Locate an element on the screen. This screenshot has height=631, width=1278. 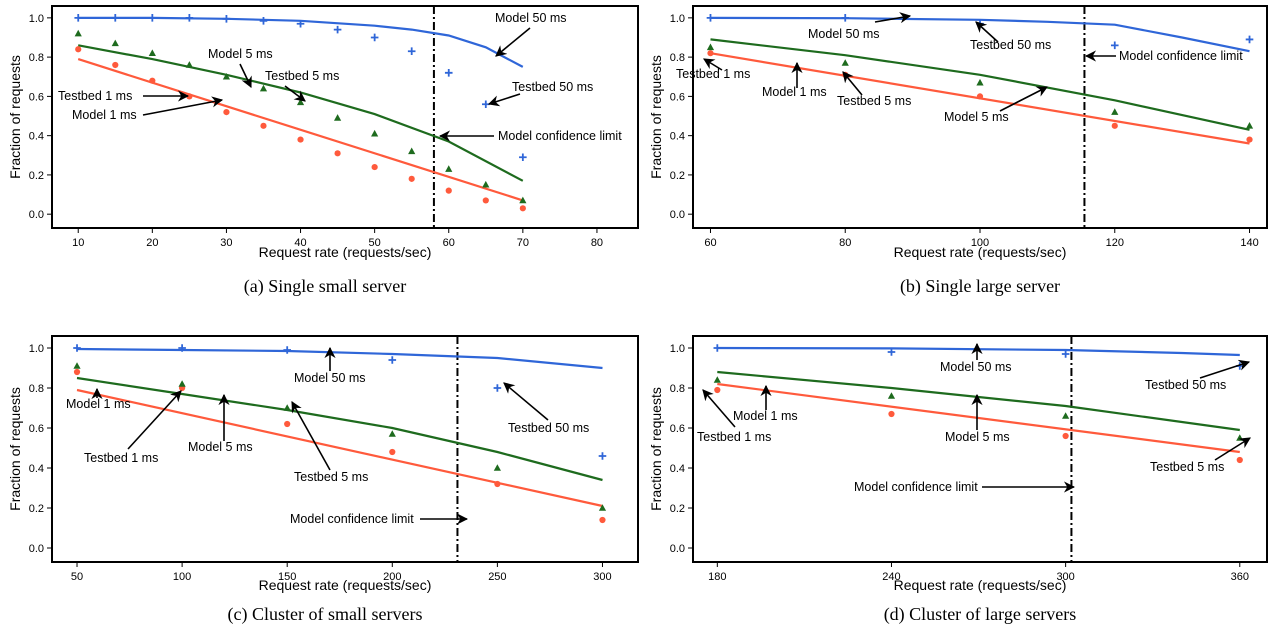
x-tick-label: 30 is located at coordinates (226, 243).